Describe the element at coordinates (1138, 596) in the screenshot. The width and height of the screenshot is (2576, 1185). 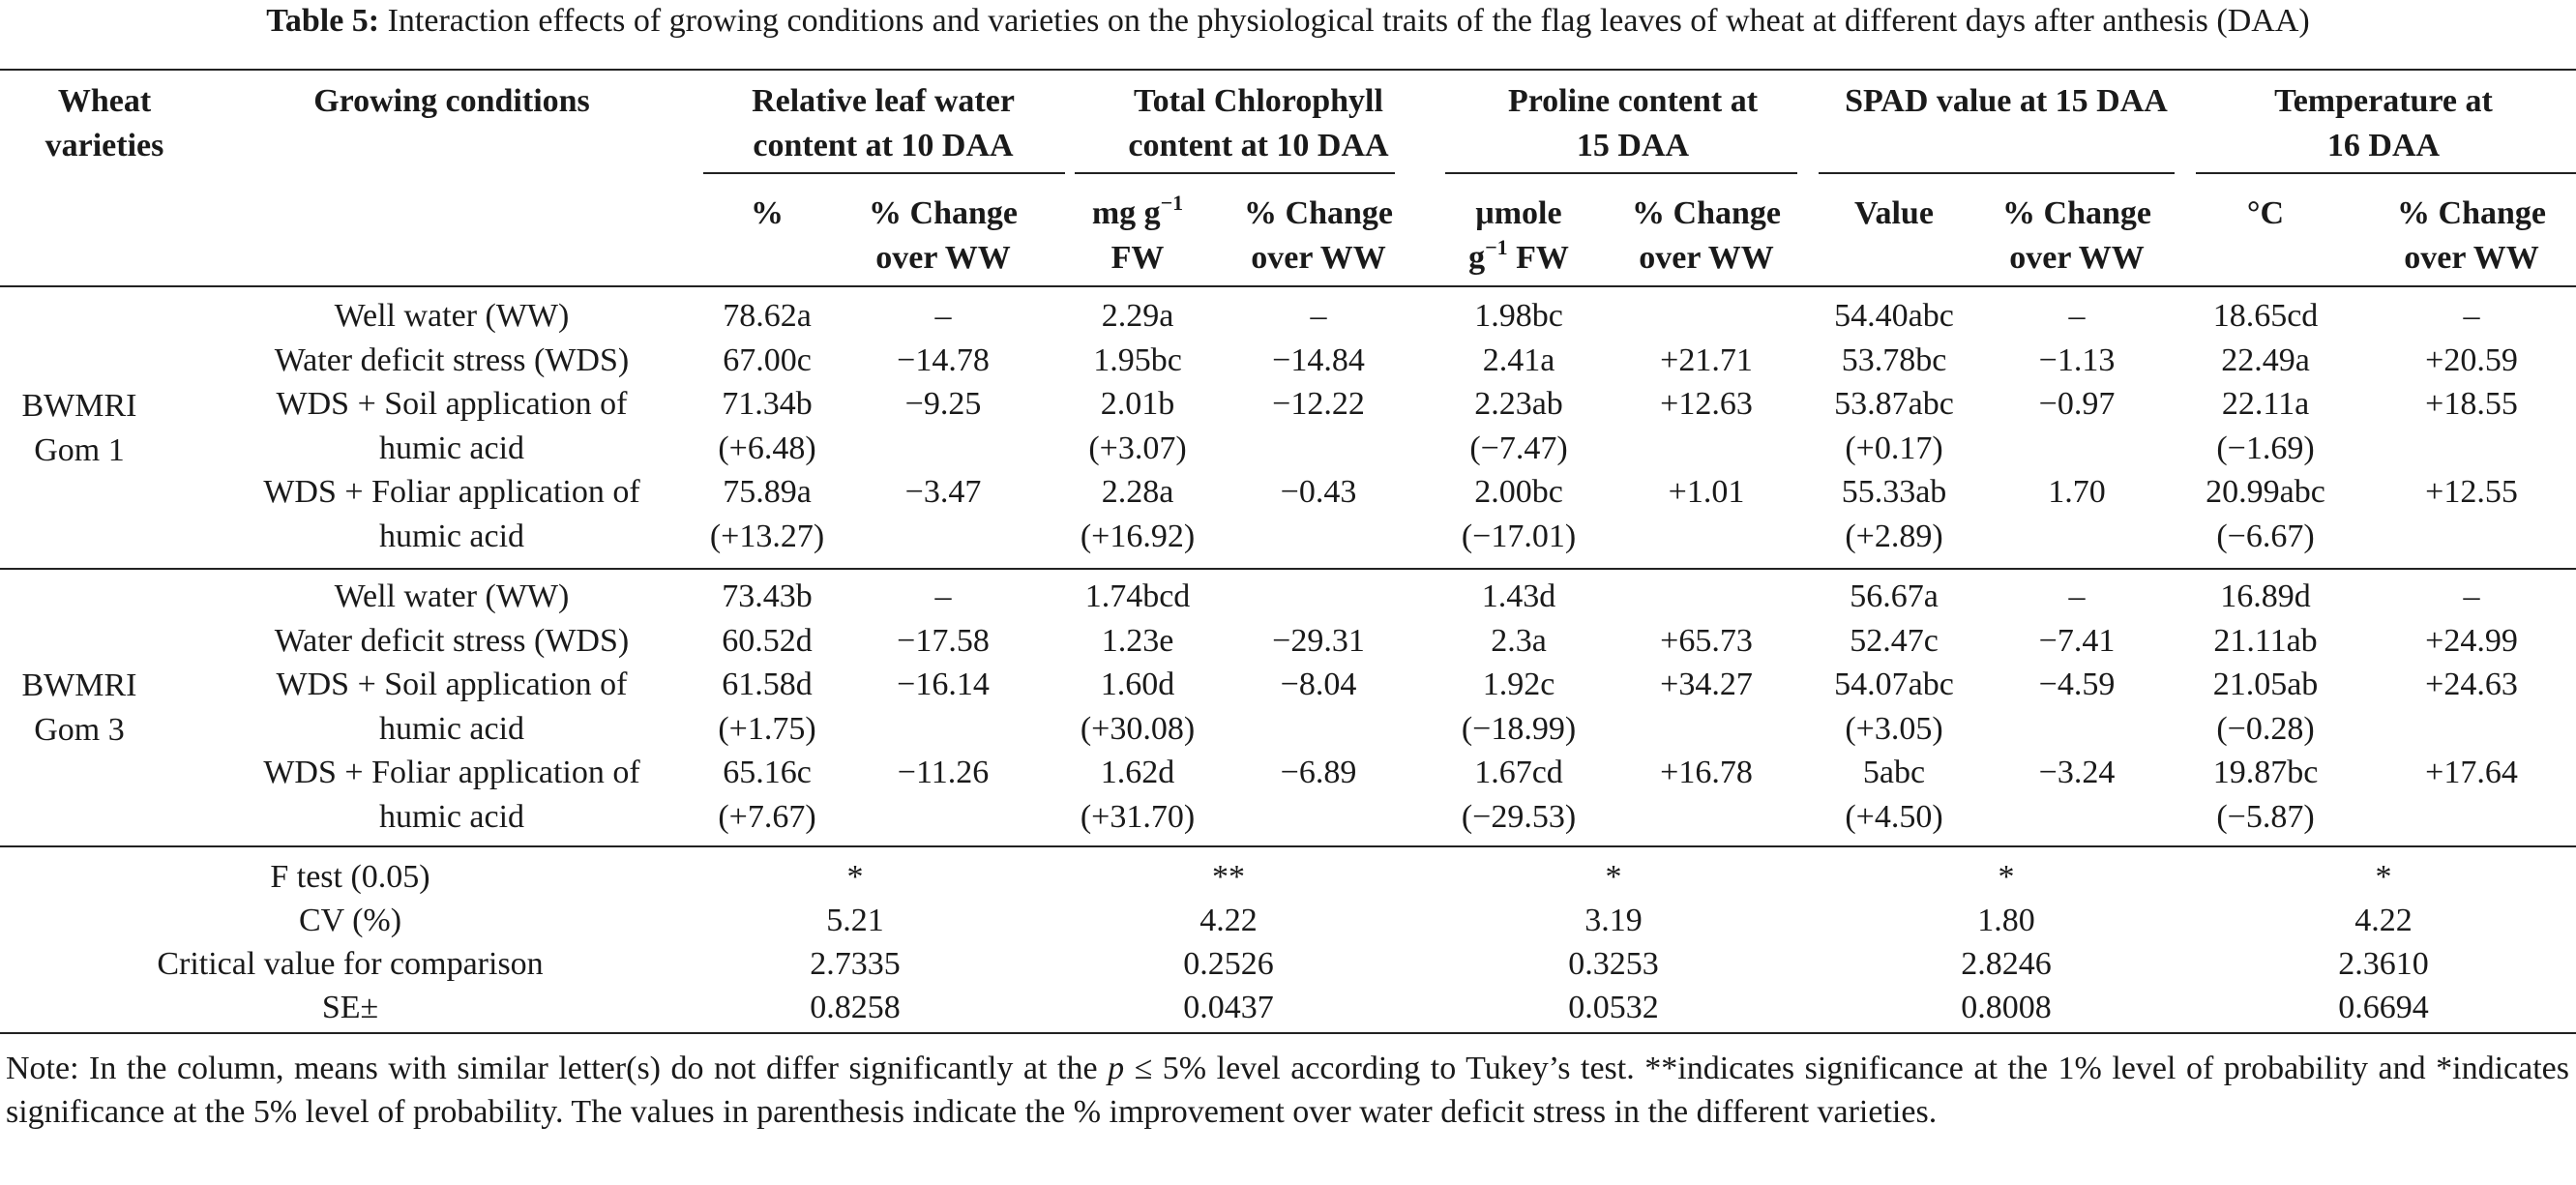
I see `table-cell: 1.74bcd` at that location.